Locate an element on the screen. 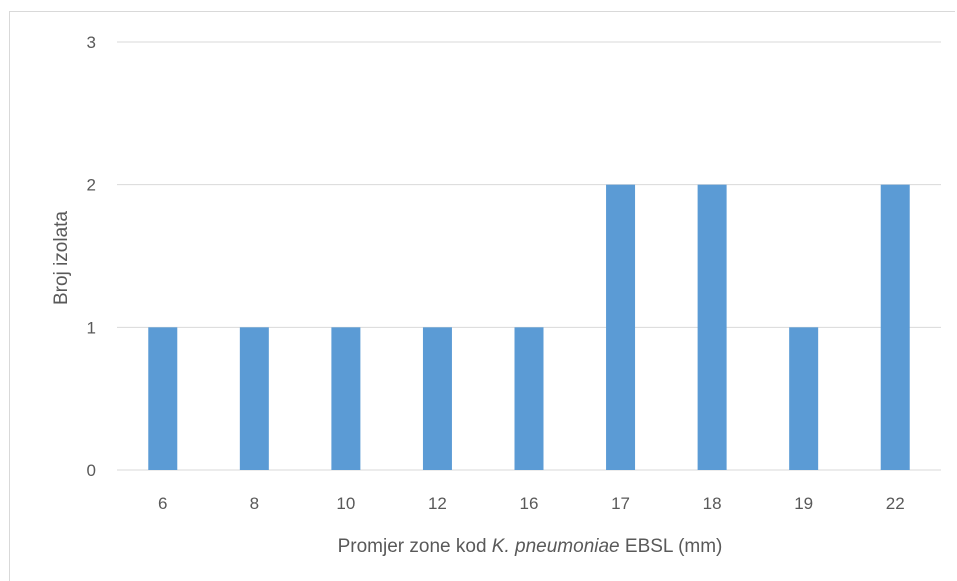 Image resolution: width=957 pixels, height=581 pixels. x-axis-title-part: Promjer zone kod is located at coordinates (415, 546).